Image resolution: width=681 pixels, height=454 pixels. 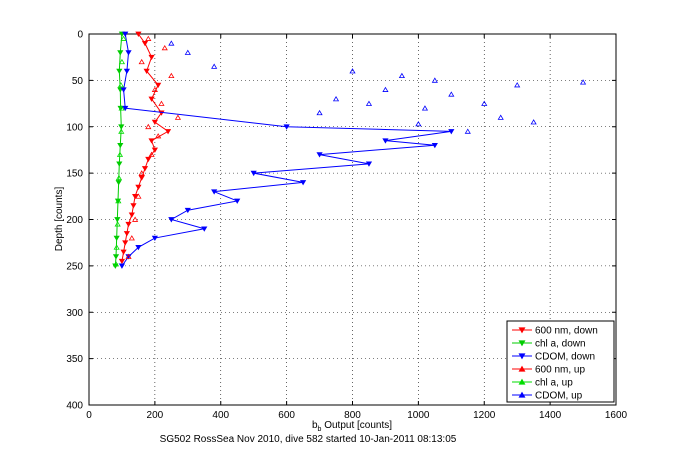 I want to click on x-tick-label: 200, so click(x=155, y=415).